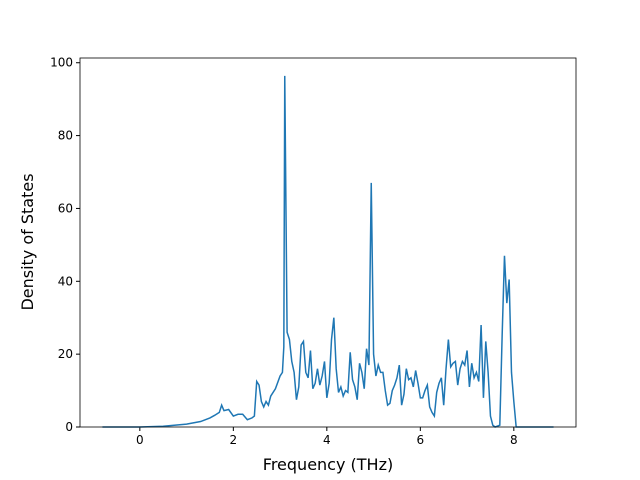  What do you see at coordinates (140, 440) in the screenshot?
I see `x-tick-label: 0` at bounding box center [140, 440].